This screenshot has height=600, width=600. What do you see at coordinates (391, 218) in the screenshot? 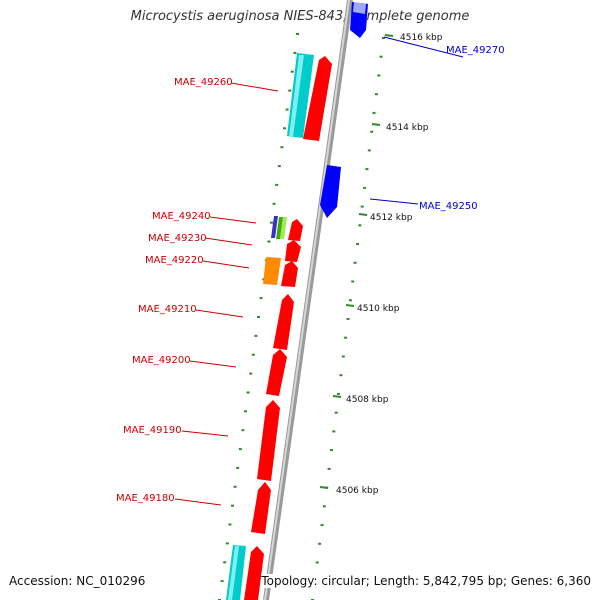
I see `scale-label: 4512 kbp` at bounding box center [391, 218].